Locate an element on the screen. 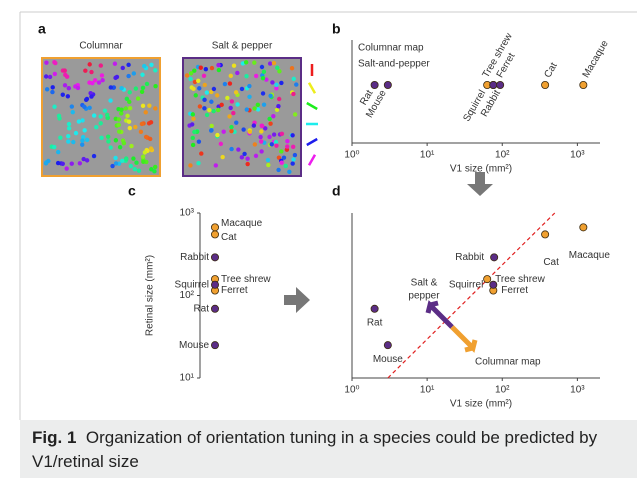 This screenshot has width=637, height=478. point-label: Squirrel is located at coordinates (192, 284).